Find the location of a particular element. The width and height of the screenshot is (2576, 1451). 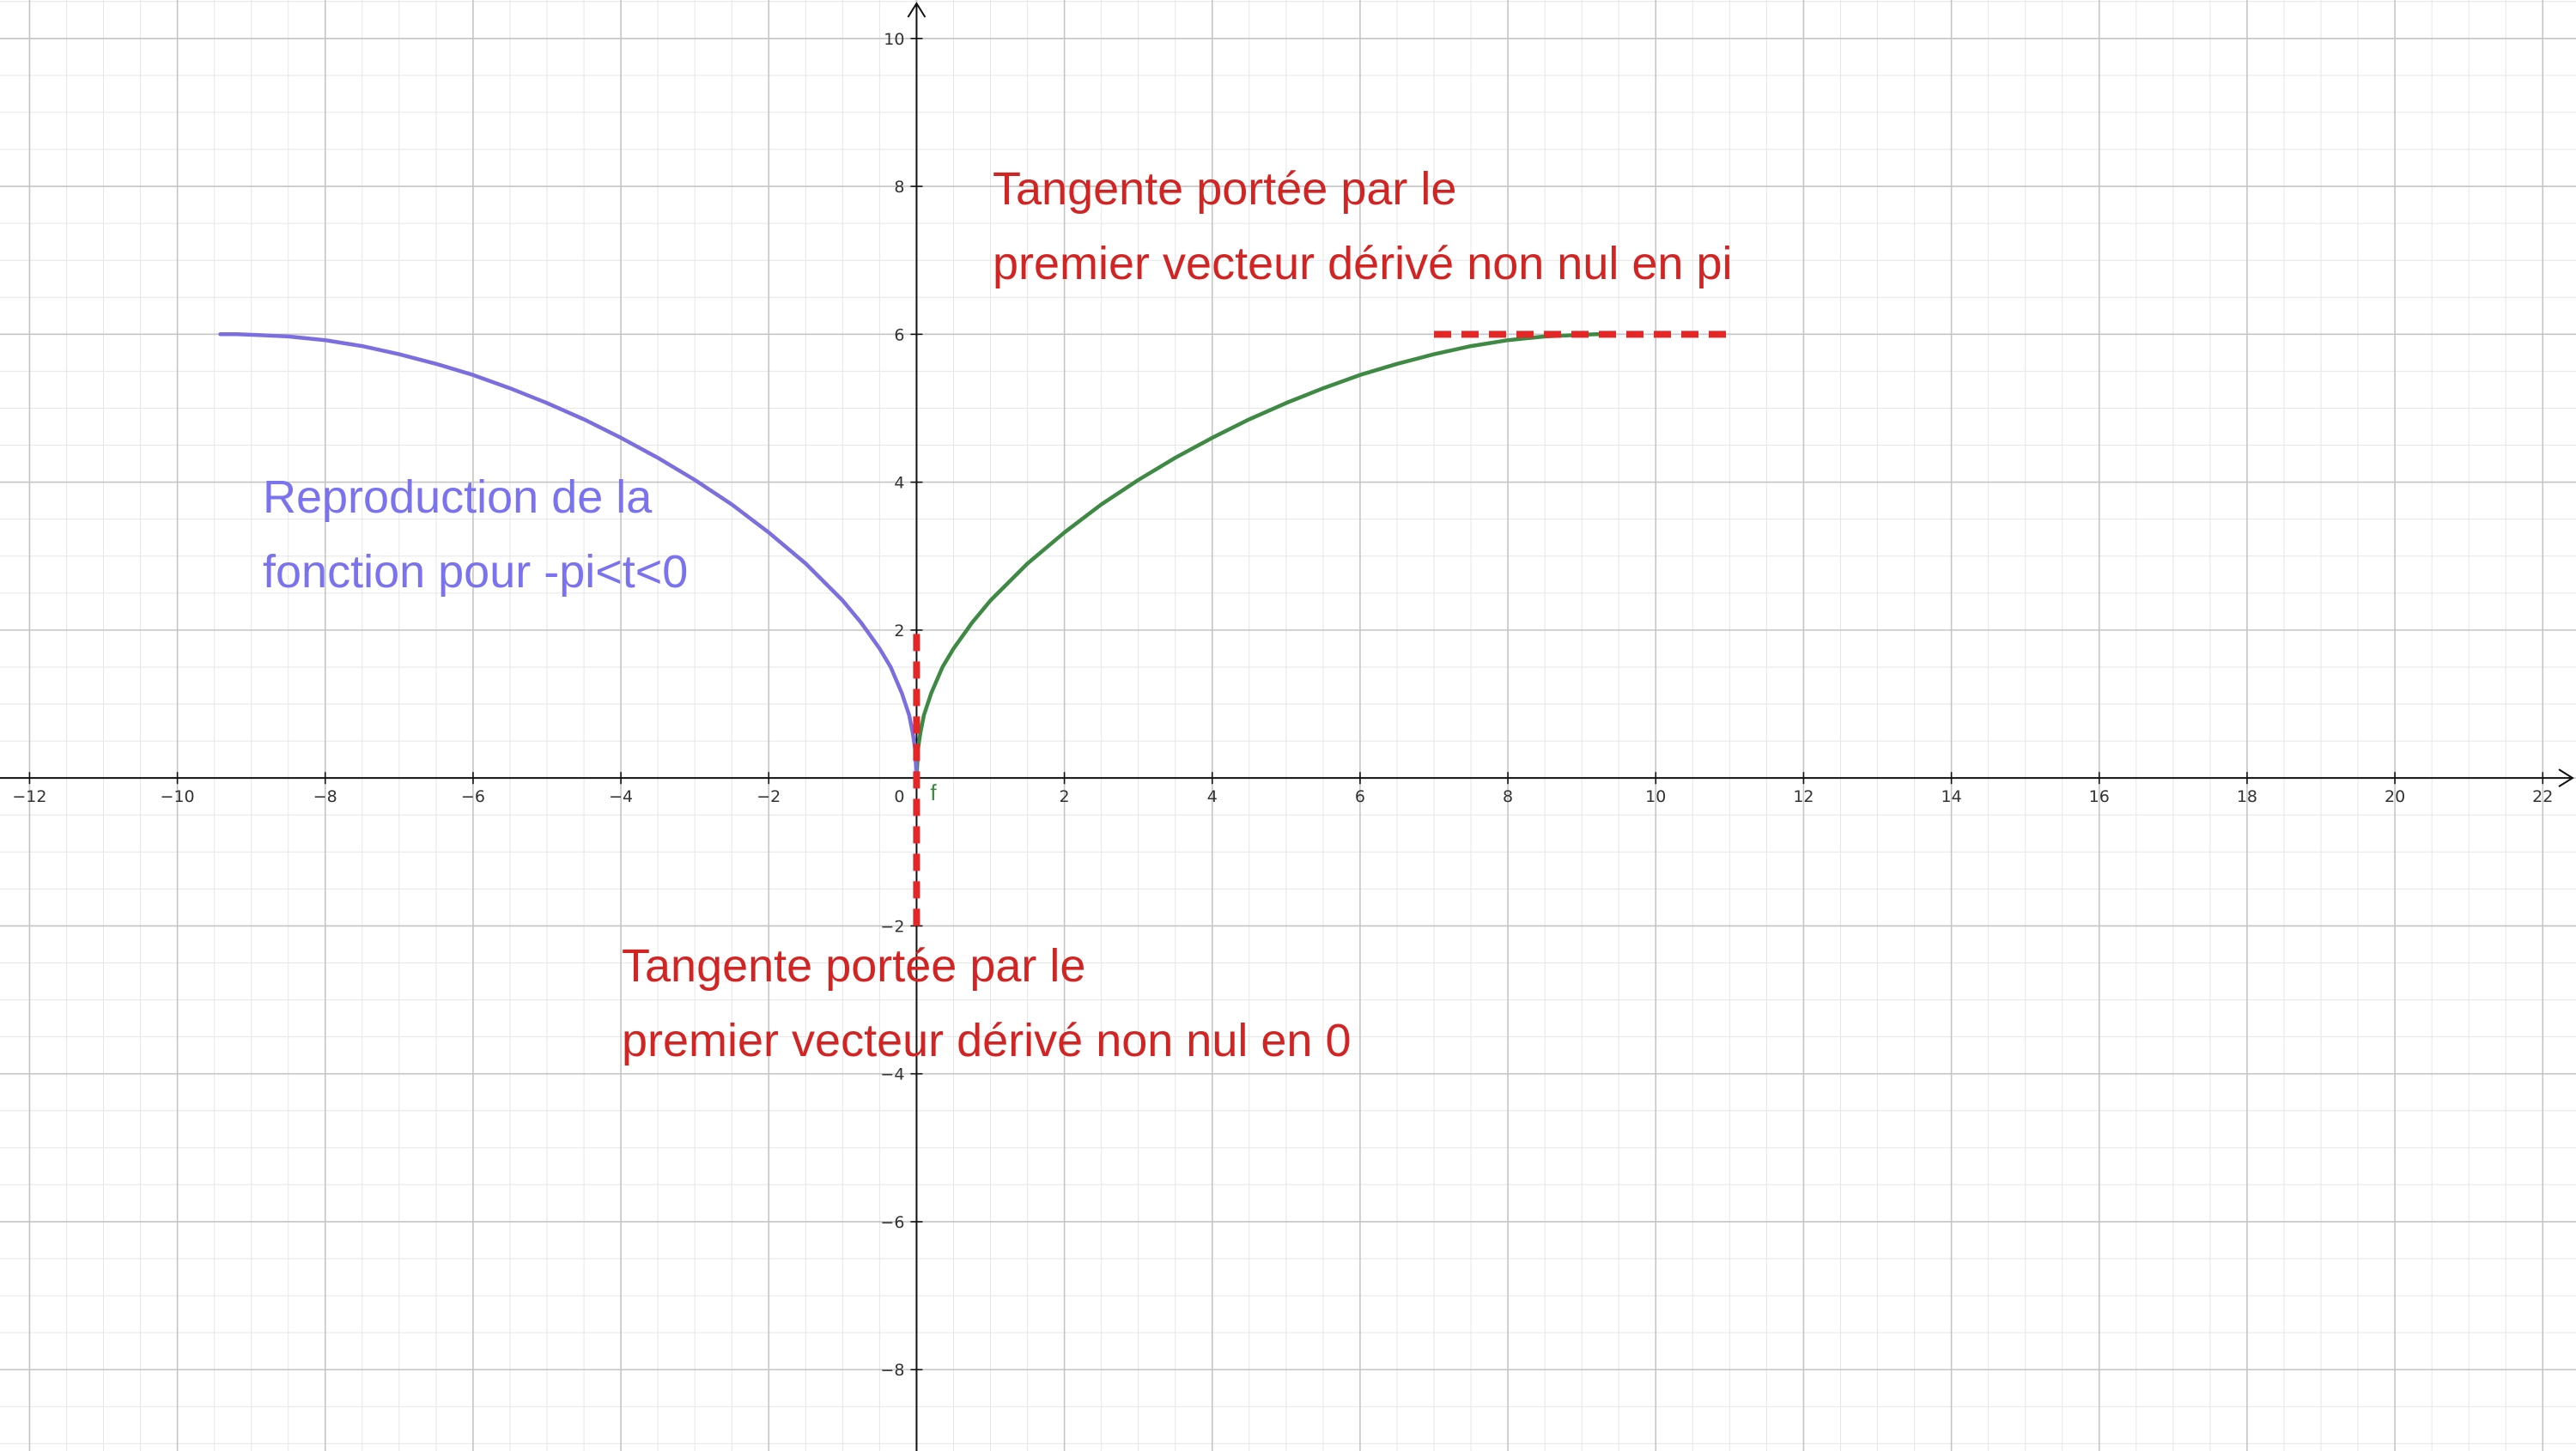

y-tick-label: 4 is located at coordinates (899, 484).